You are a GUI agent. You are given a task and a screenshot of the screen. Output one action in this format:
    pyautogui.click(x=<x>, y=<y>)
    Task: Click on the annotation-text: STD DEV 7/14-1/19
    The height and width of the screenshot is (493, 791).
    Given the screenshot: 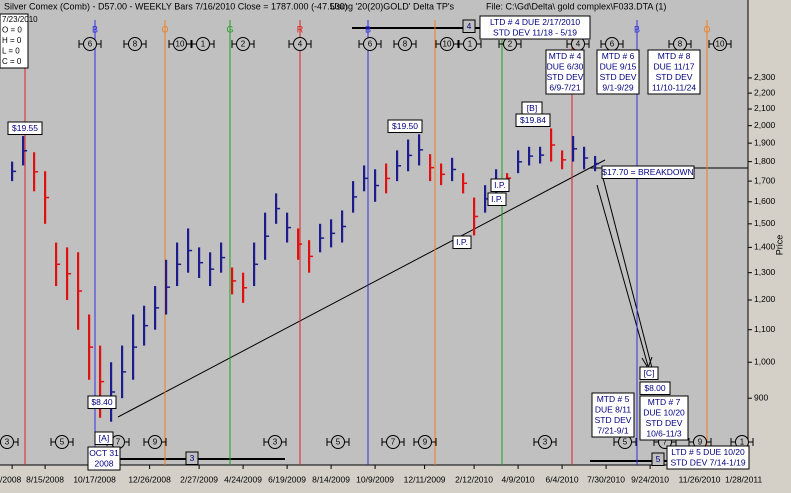 What is the action you would take?
    pyautogui.click(x=707, y=462)
    